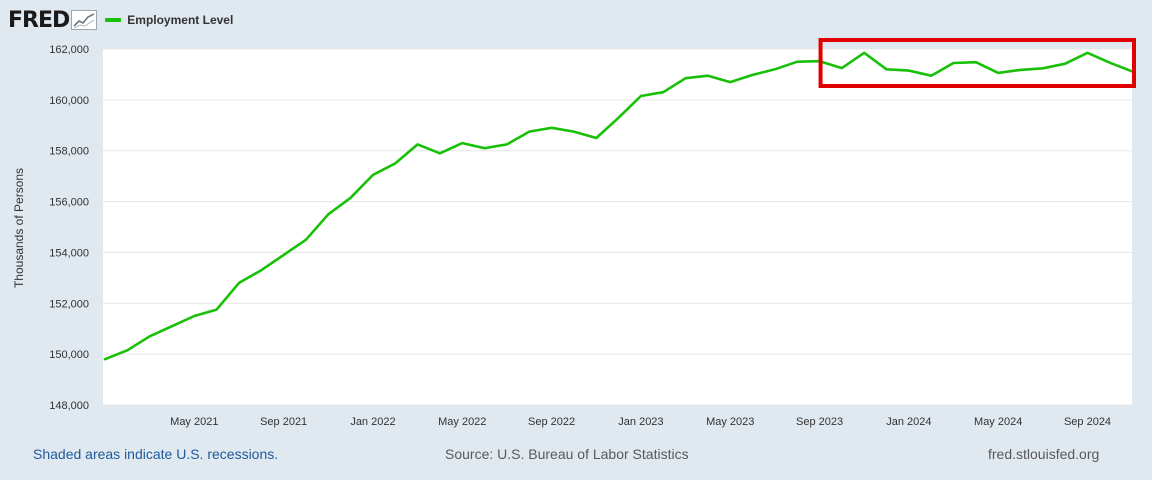  Describe the element at coordinates (567, 454) in the screenshot. I see `source-text: Source: U.S. Bureau of Labor Statistics` at that location.